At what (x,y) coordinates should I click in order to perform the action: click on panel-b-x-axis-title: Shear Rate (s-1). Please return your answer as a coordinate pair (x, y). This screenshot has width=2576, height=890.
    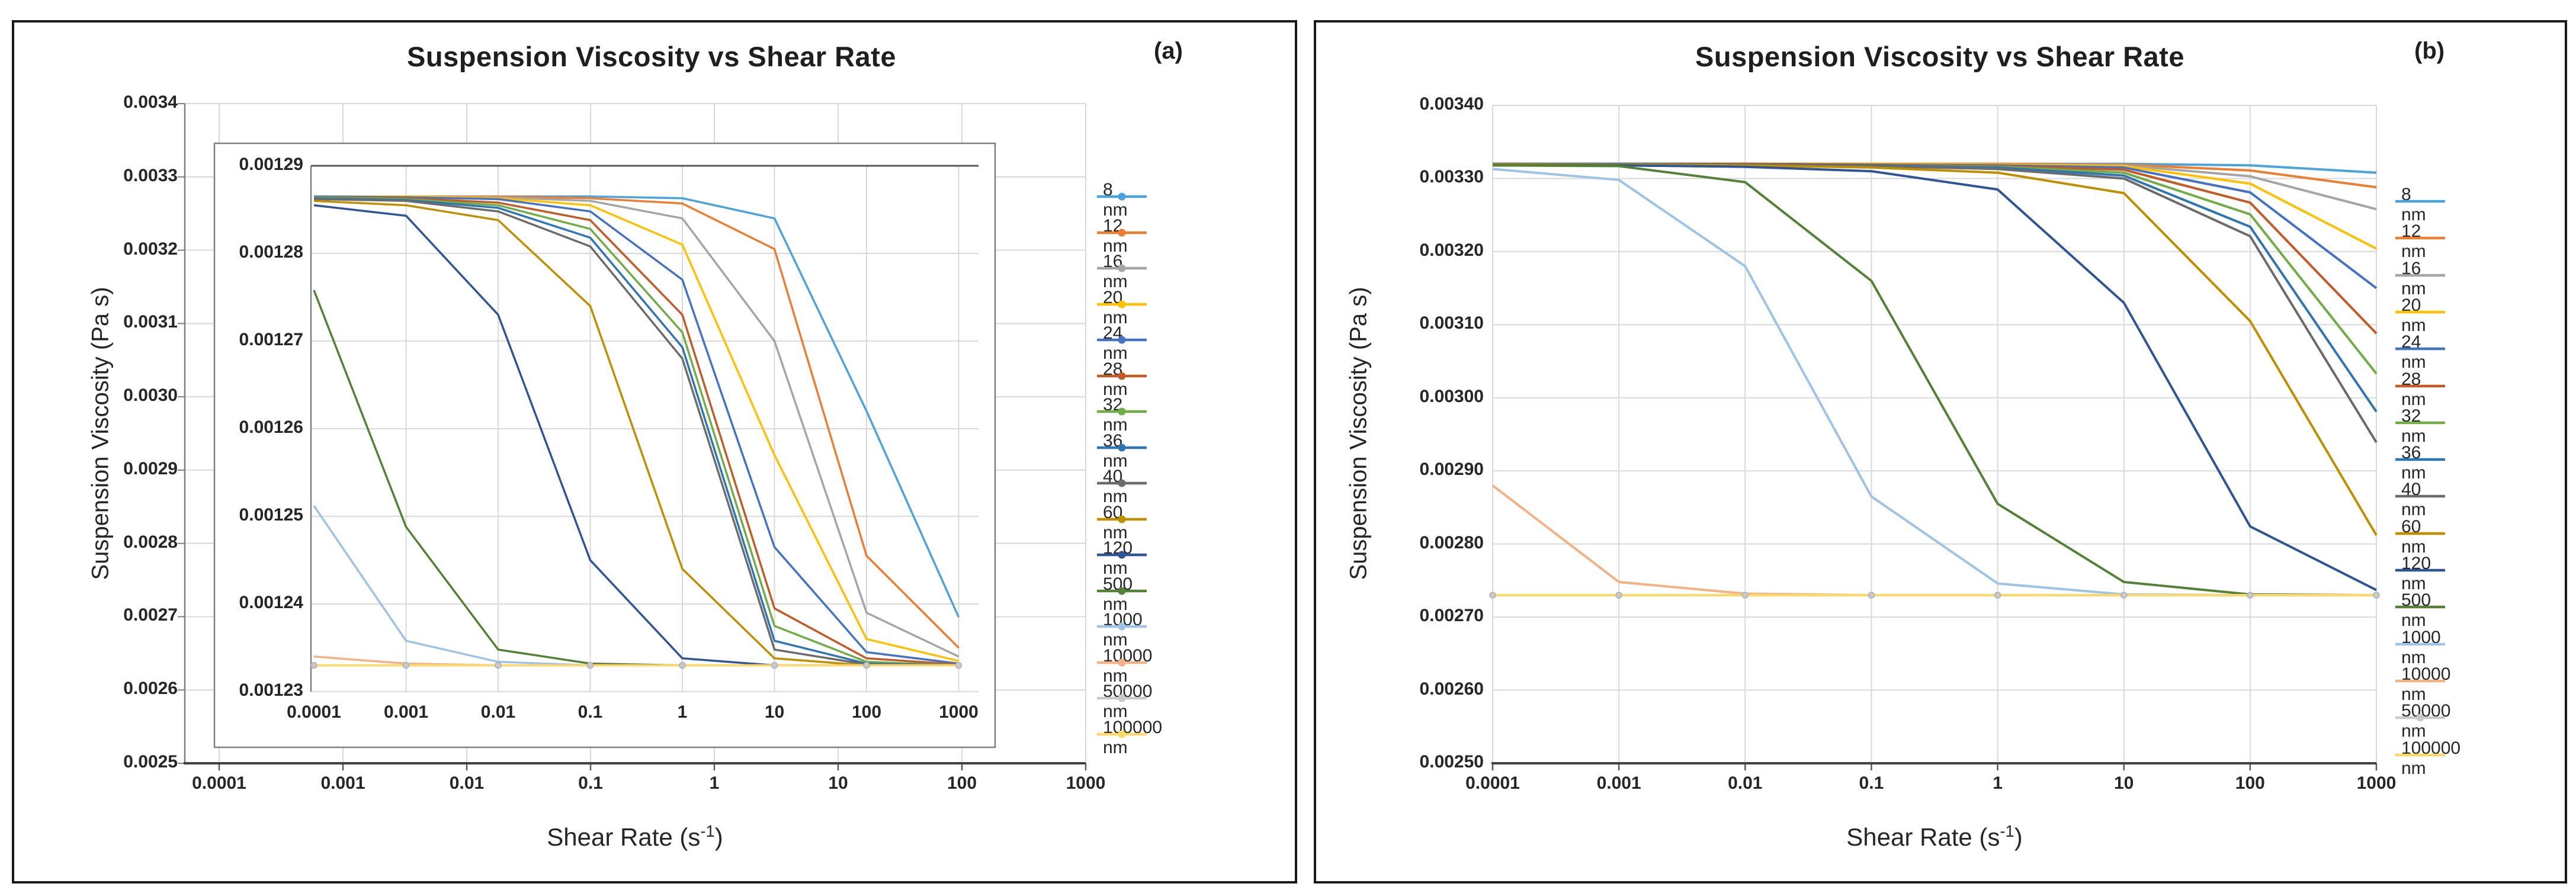
    Looking at the image, I should click on (1934, 837).